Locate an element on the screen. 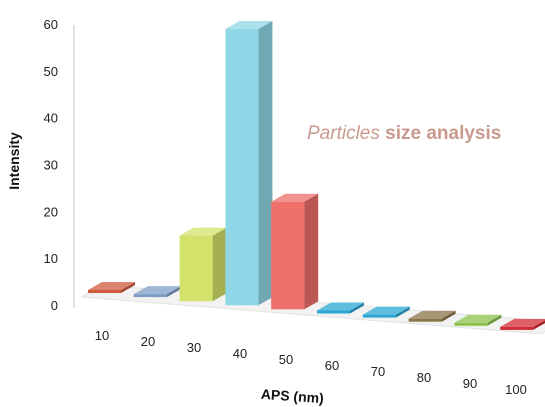 The height and width of the screenshot is (407, 545). y-axis-title: Intensity is located at coordinates (14, 161).